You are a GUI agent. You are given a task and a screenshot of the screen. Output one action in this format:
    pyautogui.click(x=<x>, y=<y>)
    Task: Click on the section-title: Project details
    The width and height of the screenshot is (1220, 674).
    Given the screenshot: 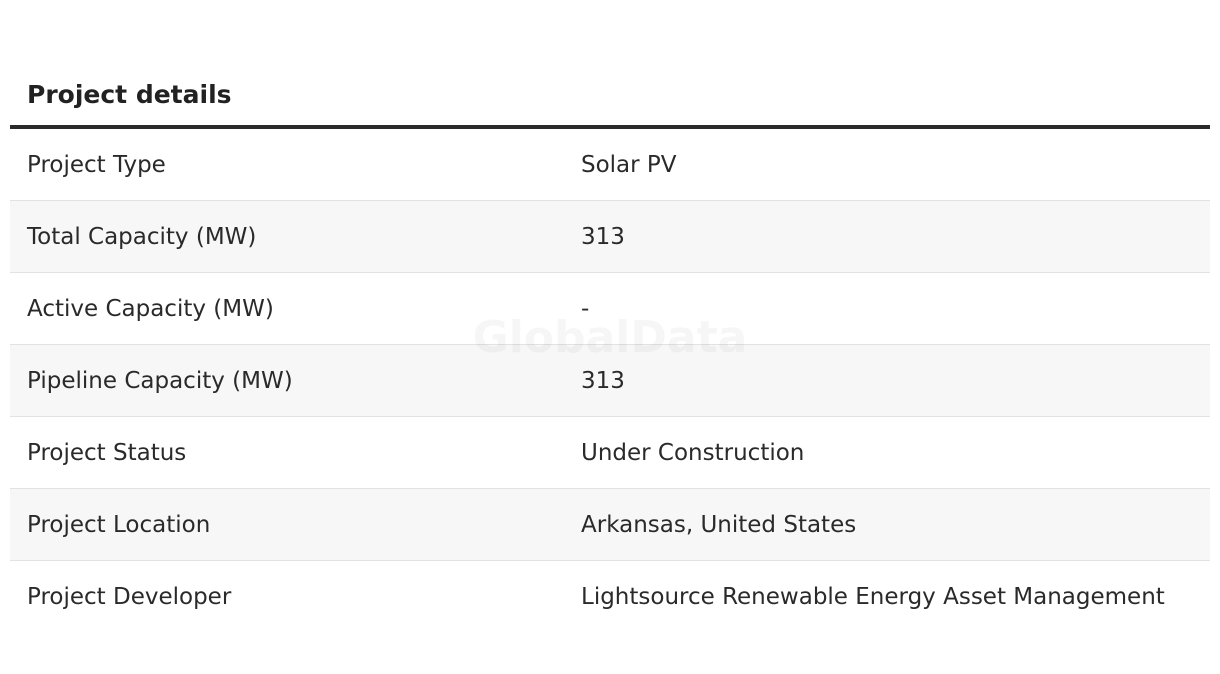 What is the action you would take?
    pyautogui.click(x=129, y=94)
    